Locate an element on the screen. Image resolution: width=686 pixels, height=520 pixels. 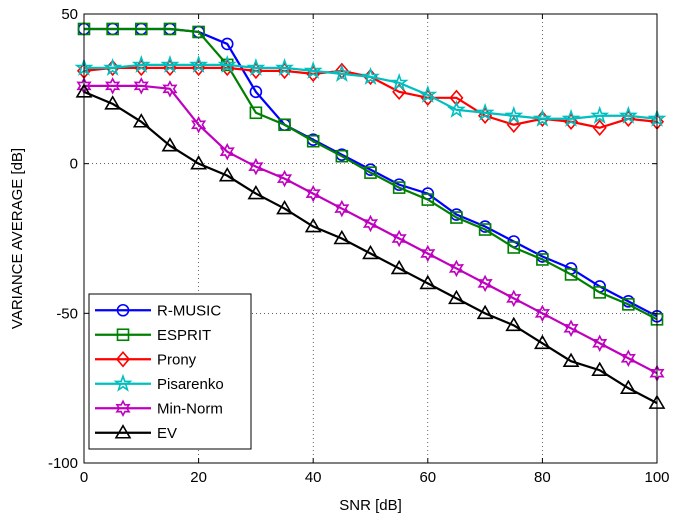
y-axis-label: VARIANCE AVERAGE [dB] is located at coordinates (17, 238).